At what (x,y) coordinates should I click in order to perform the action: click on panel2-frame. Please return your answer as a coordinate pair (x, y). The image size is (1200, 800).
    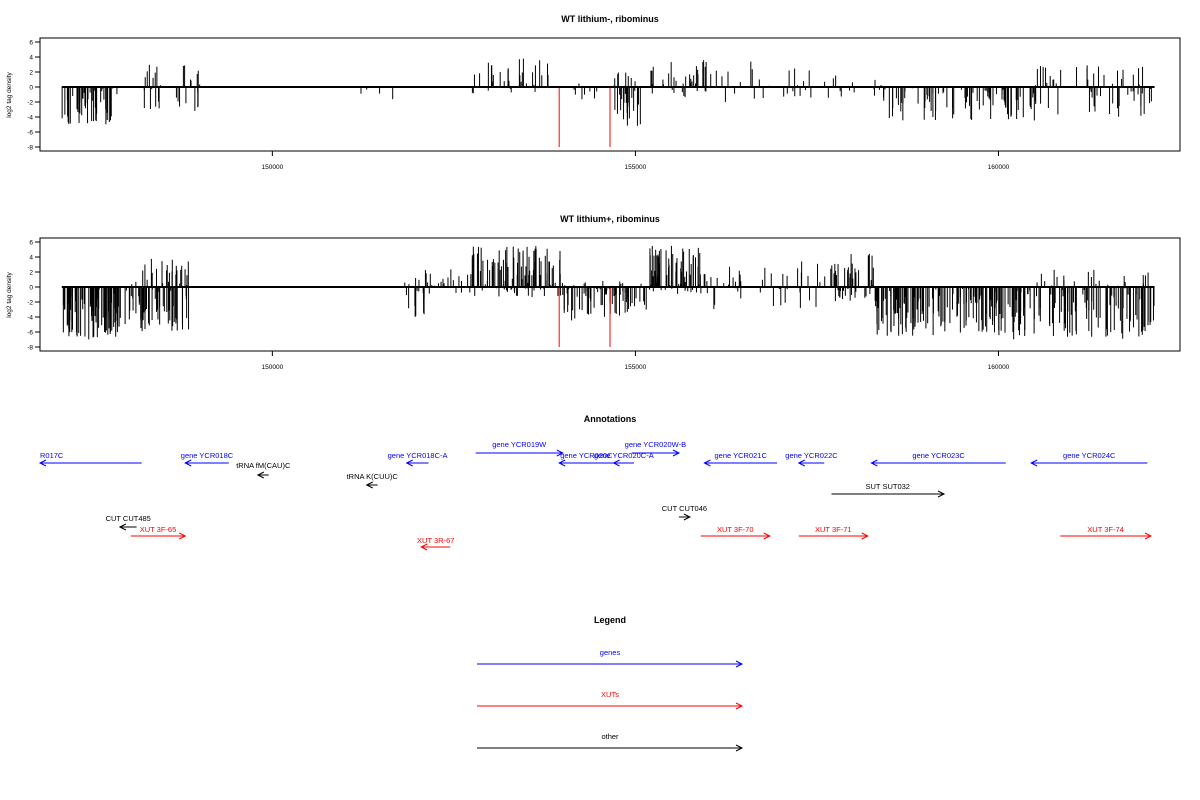
    Looking at the image, I should click on (610, 294).